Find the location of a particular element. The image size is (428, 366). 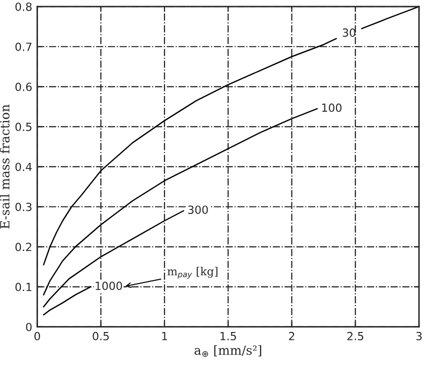

y-tick-label: 0.2 is located at coordinates (23, 247).